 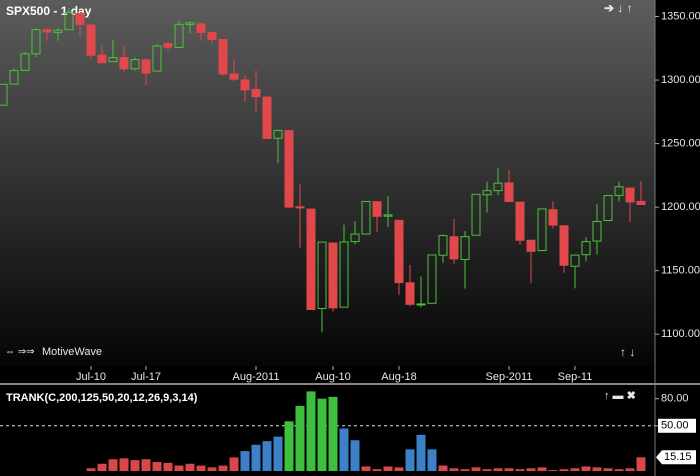 What do you see at coordinates (675, 399) in the screenshot?
I see `y-tick-label: 80.00` at bounding box center [675, 399].